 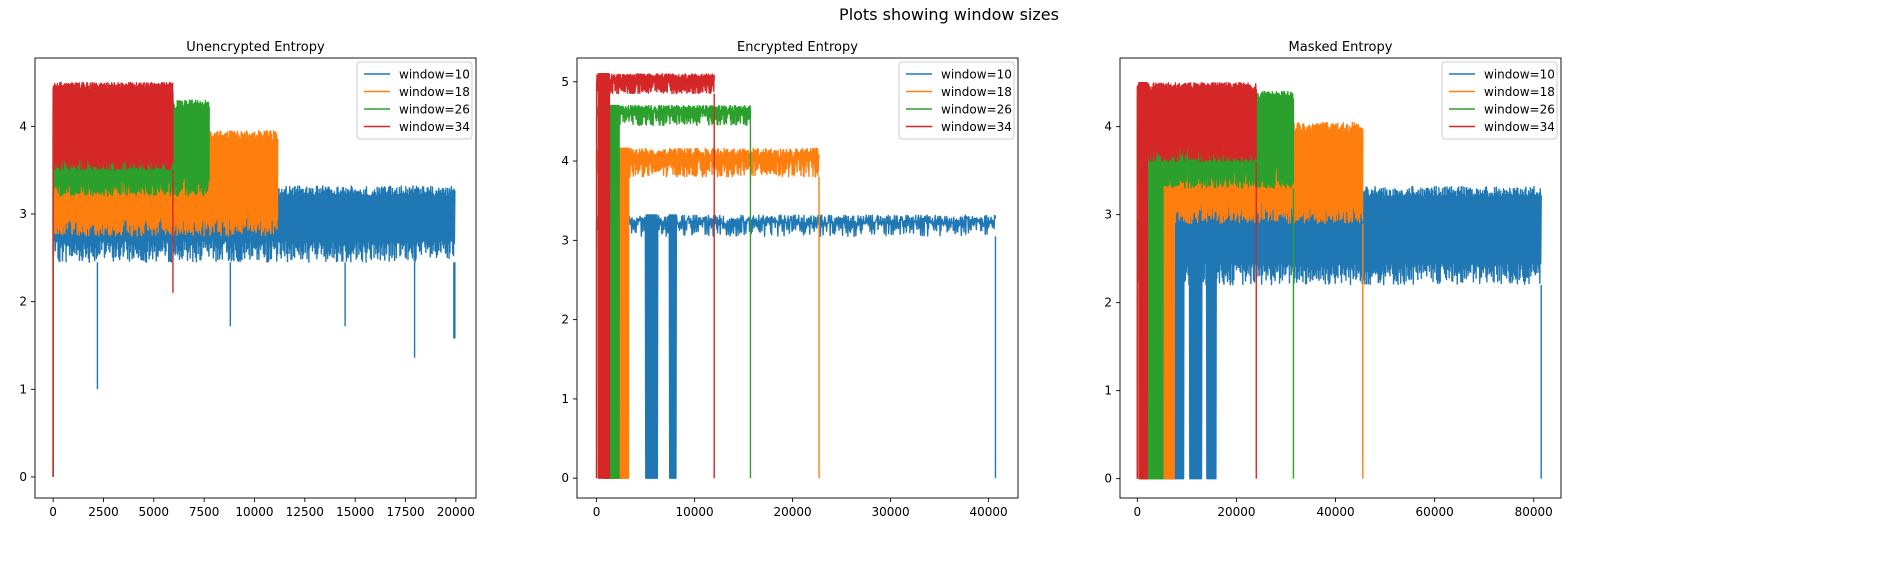 I want to click on figure-suptitle: Plots showing window sizes, so click(x=949, y=14).